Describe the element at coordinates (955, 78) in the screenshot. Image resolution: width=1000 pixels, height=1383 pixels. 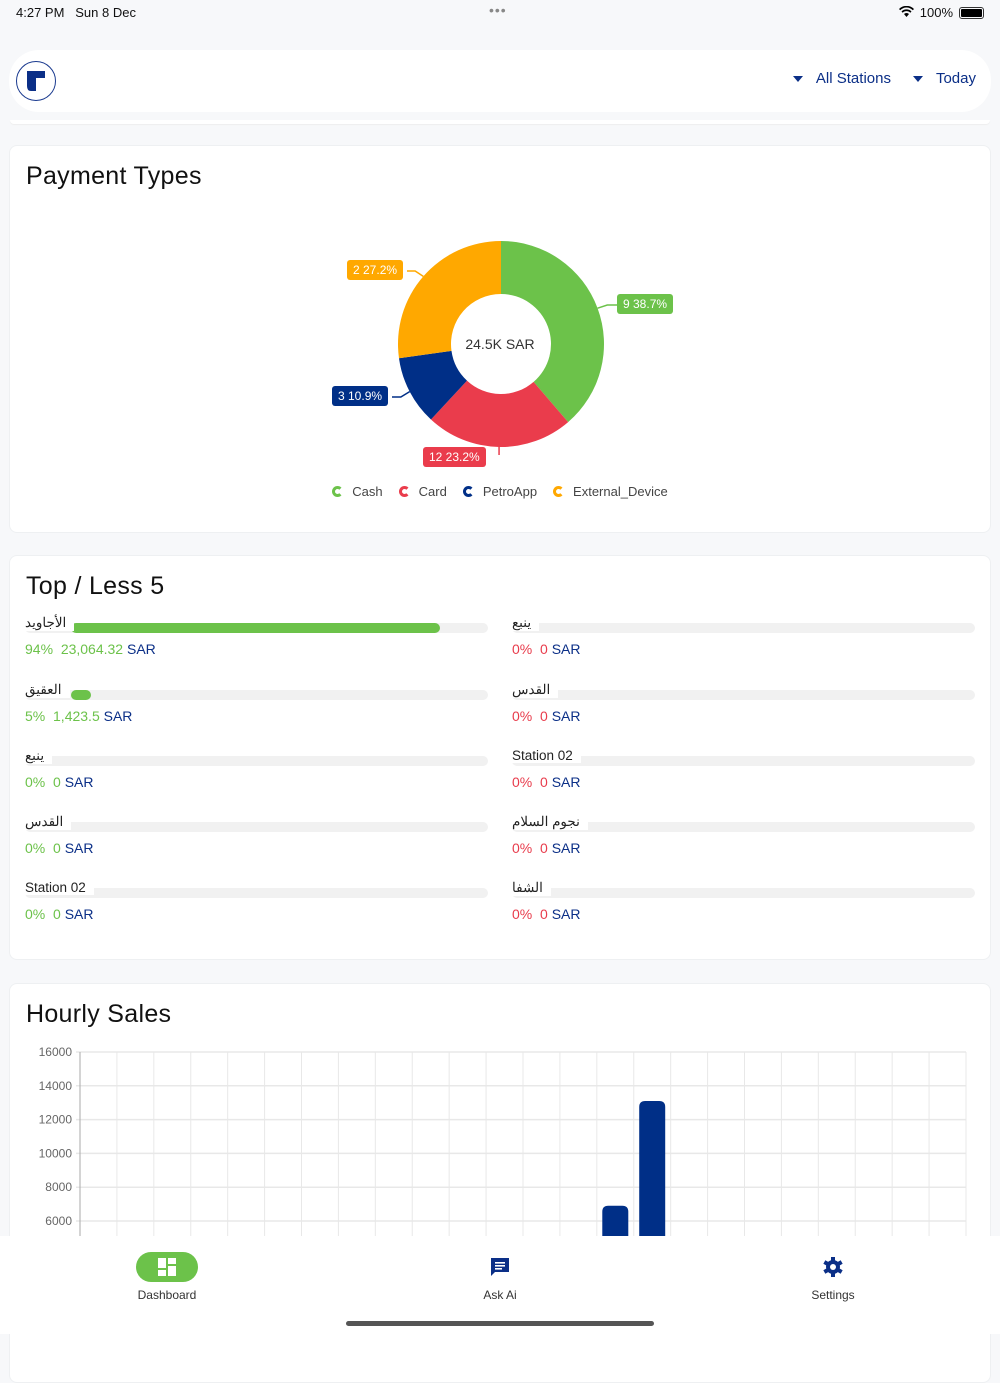
I see `date-filter-label: Today` at that location.